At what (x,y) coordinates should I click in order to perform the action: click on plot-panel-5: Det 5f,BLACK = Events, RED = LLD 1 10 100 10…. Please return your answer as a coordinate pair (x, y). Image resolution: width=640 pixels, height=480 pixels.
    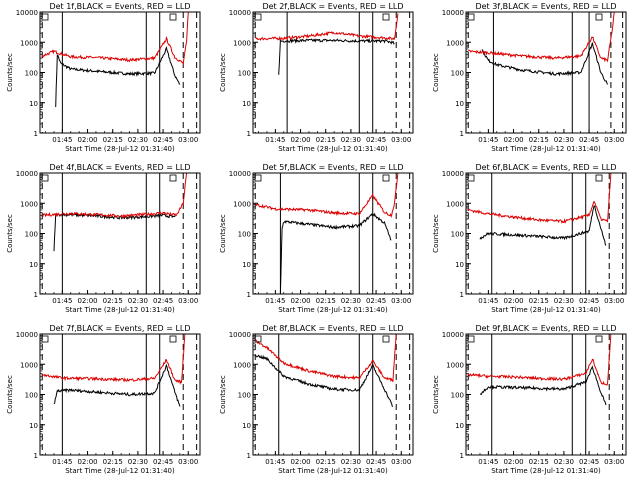
    Looking at the image, I should click on (316, 238).